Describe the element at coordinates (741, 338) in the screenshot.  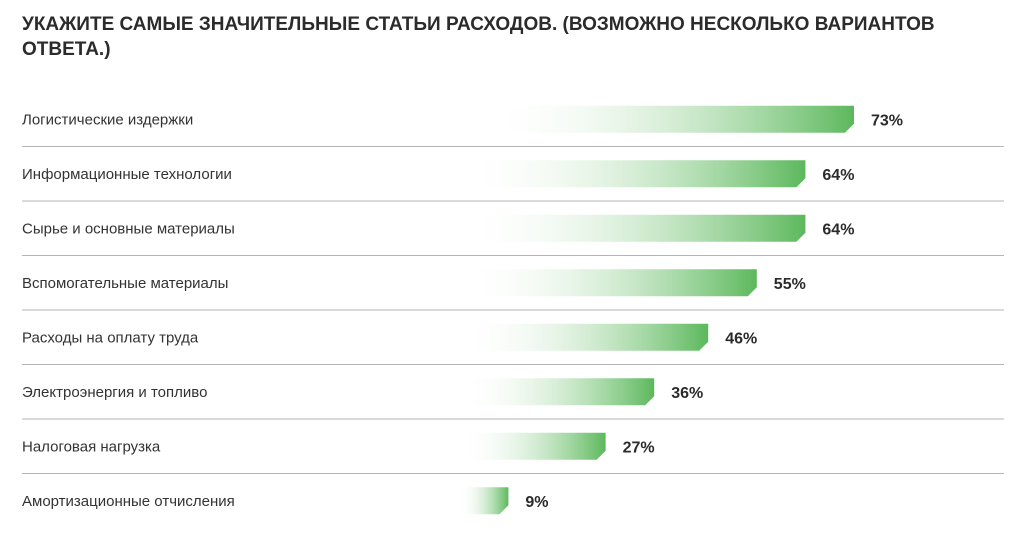
I see `value-label: 46%` at that location.